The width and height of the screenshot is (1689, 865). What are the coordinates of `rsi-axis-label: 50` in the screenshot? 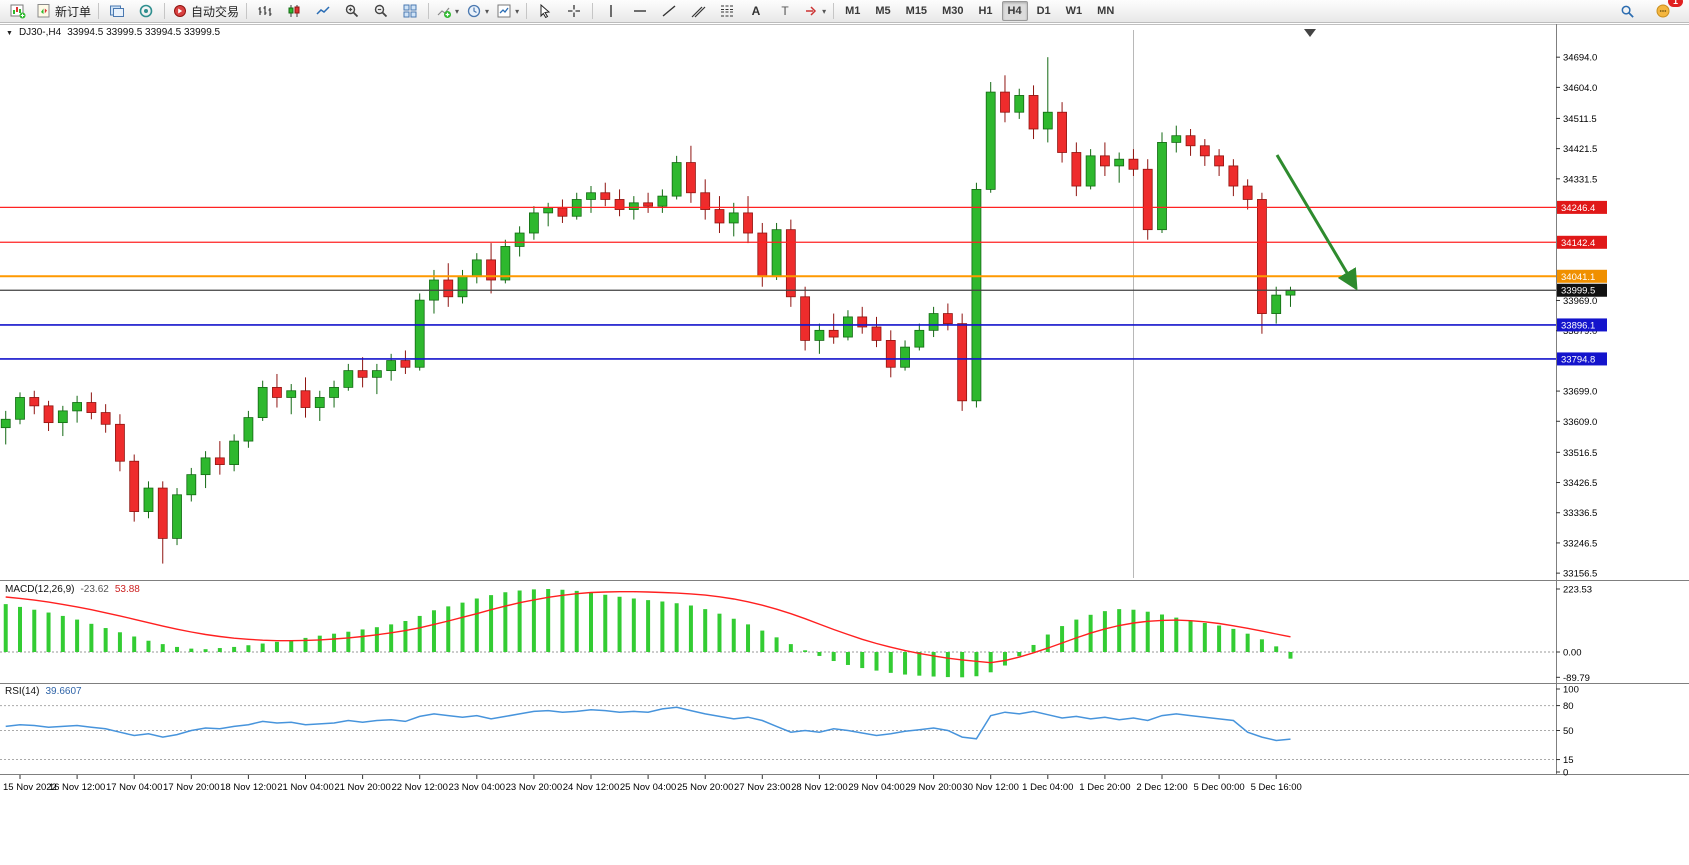 It's located at (1568, 731).